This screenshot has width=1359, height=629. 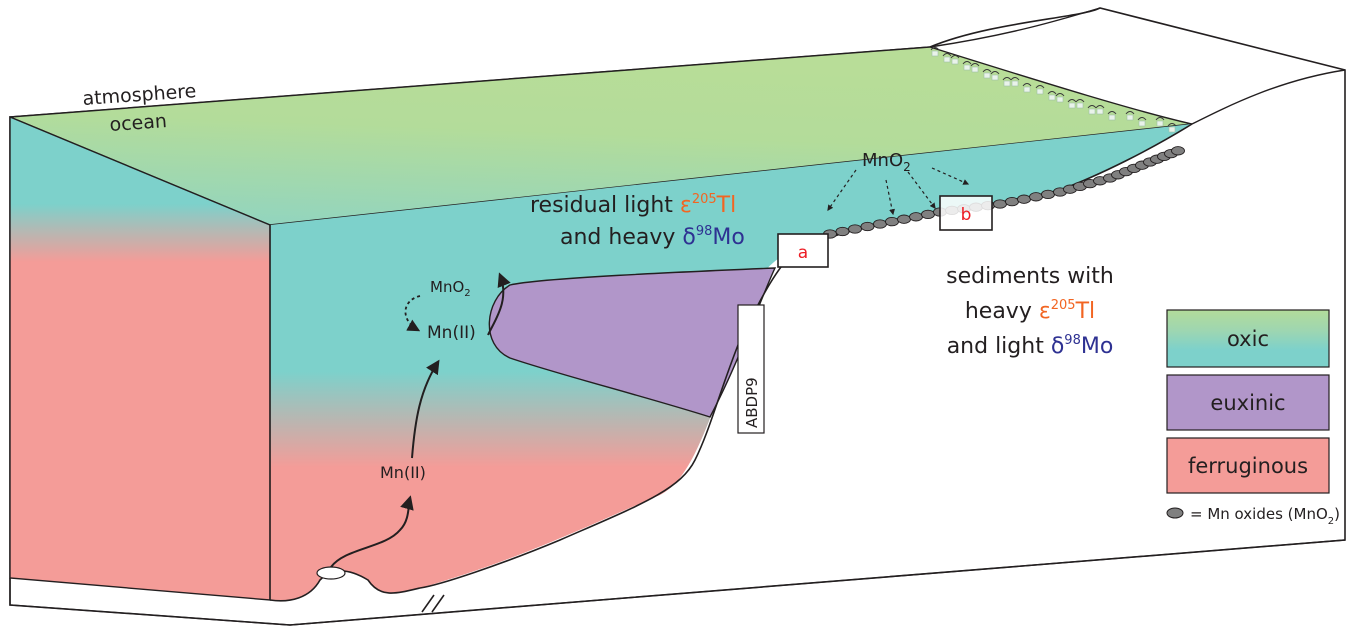 What do you see at coordinates (403, 472) in the screenshot?
I see `mn-lower-label: Mn(II)` at bounding box center [403, 472].